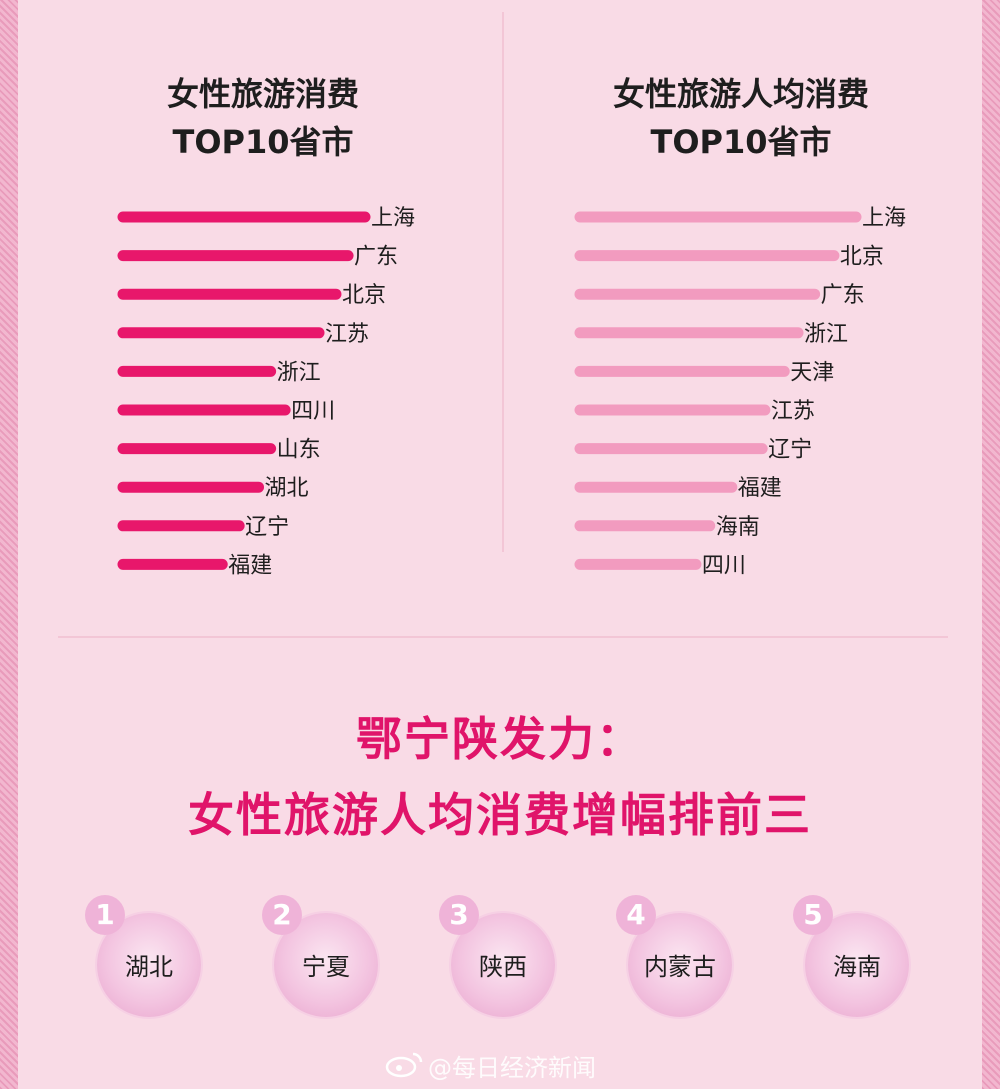 The width and height of the screenshot is (1000, 1089). I want to click on right-bar-label-5: 天津, so click(812, 372).